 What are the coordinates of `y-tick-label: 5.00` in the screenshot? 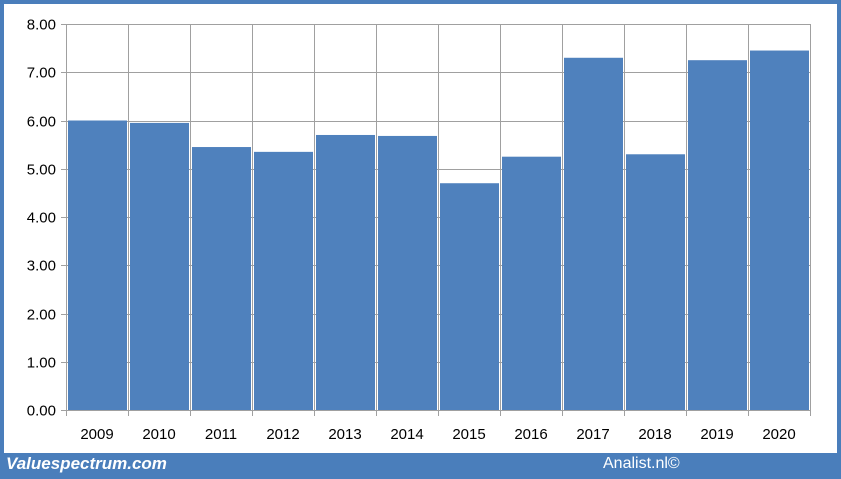 It's located at (41, 170).